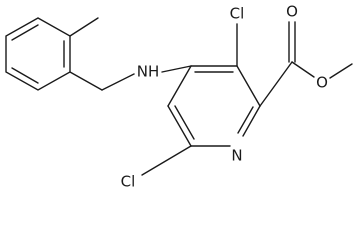  What do you see at coordinates (276, 84) in the screenshot?
I see `ester-bond` at bounding box center [276, 84].